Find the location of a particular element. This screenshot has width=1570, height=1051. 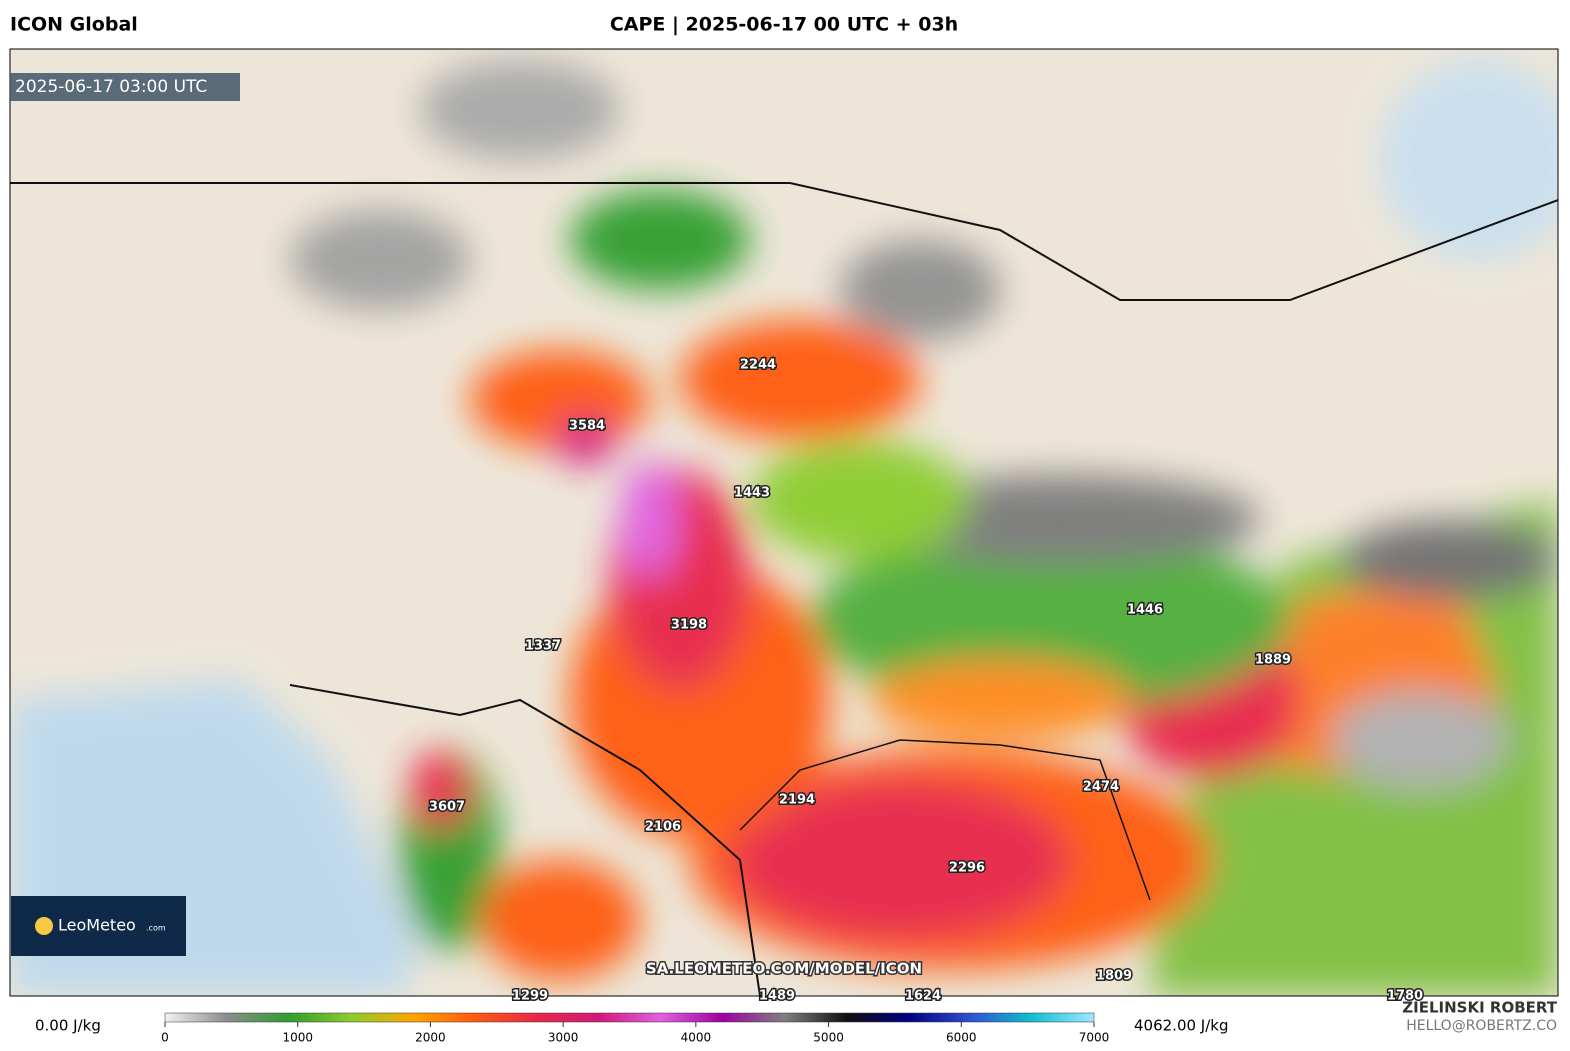

cape-label: 2474 is located at coordinates (1101, 787).